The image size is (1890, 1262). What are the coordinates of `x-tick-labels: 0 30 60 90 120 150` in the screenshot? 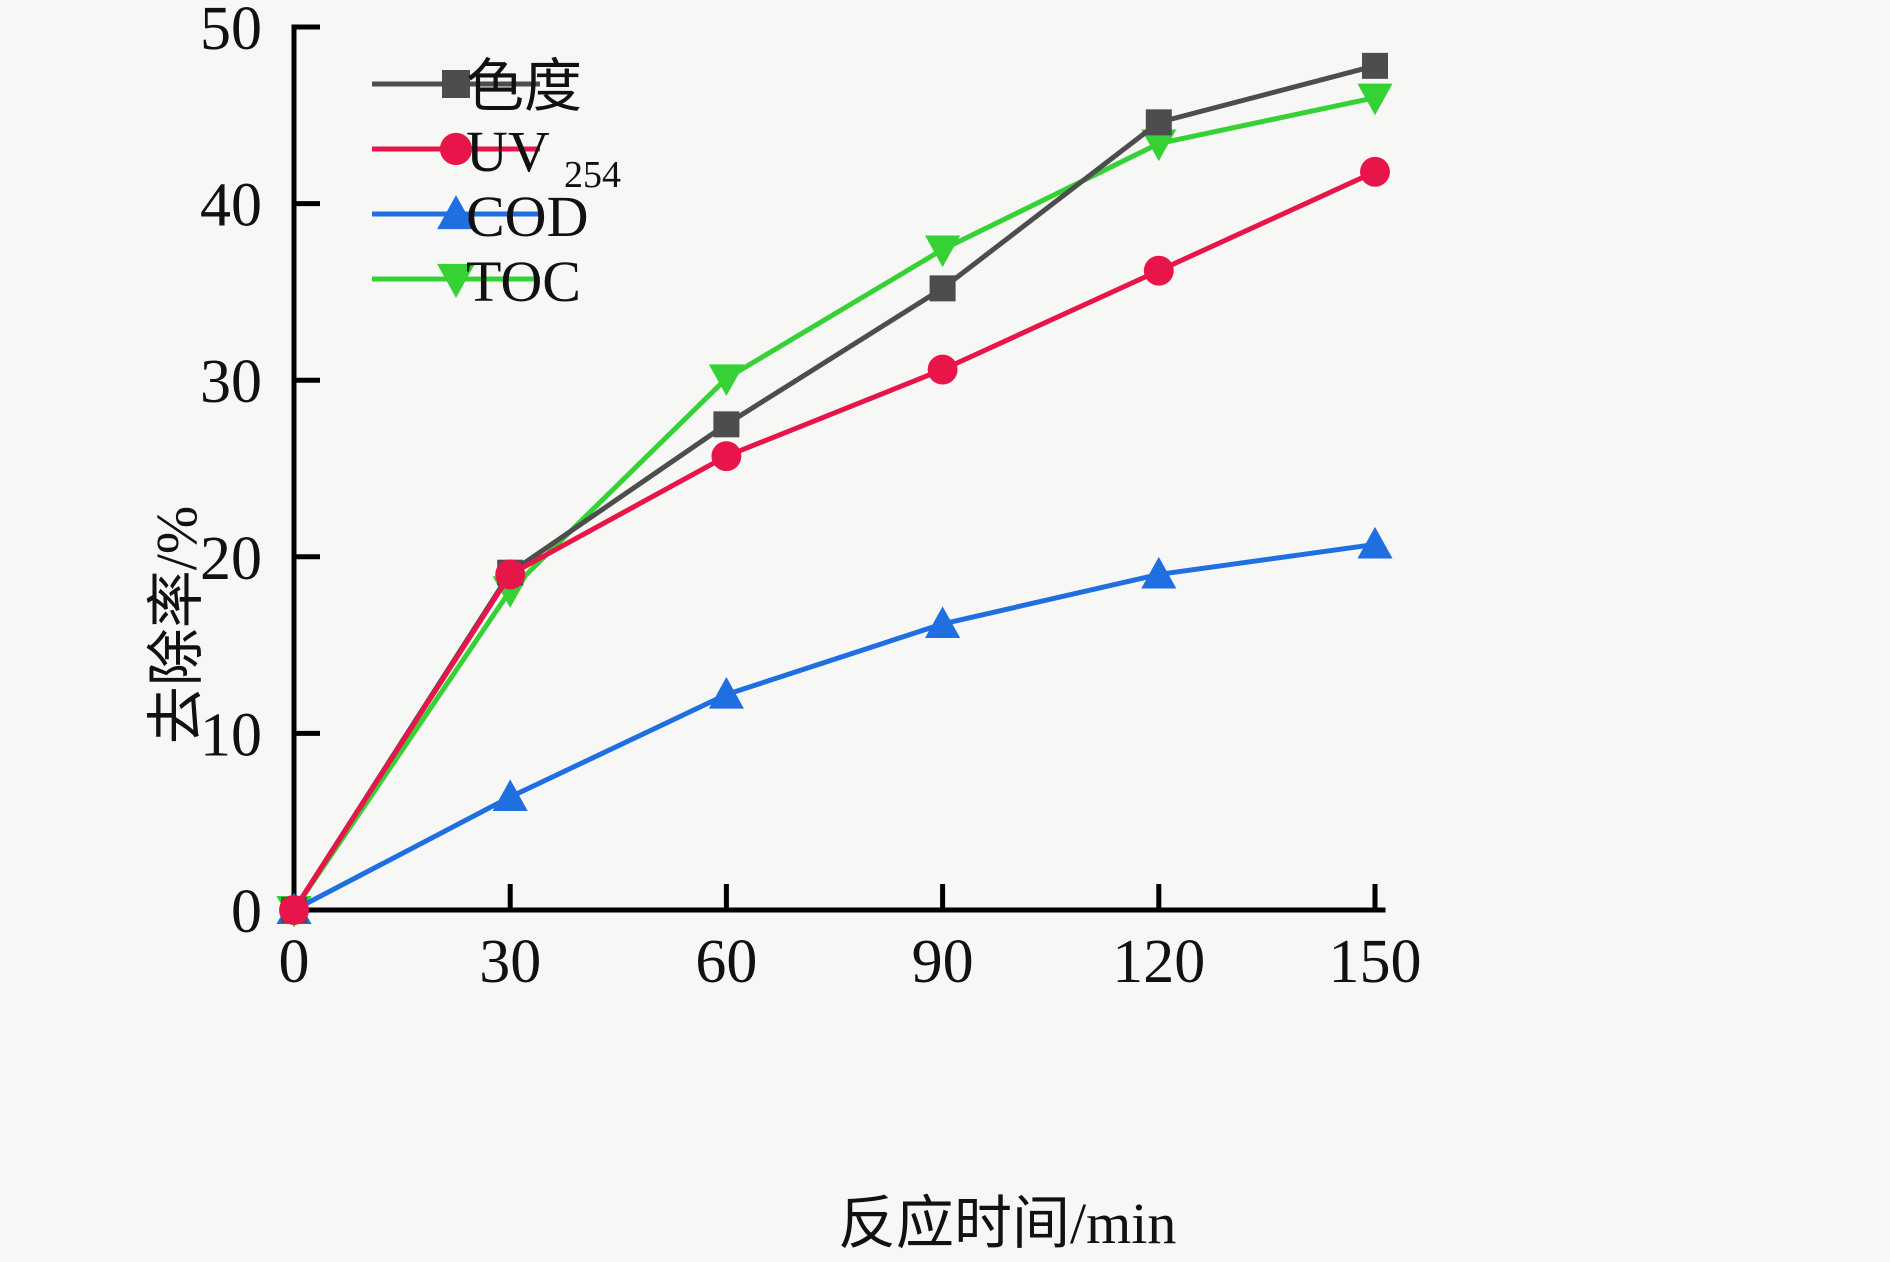 It's located at (850, 962).